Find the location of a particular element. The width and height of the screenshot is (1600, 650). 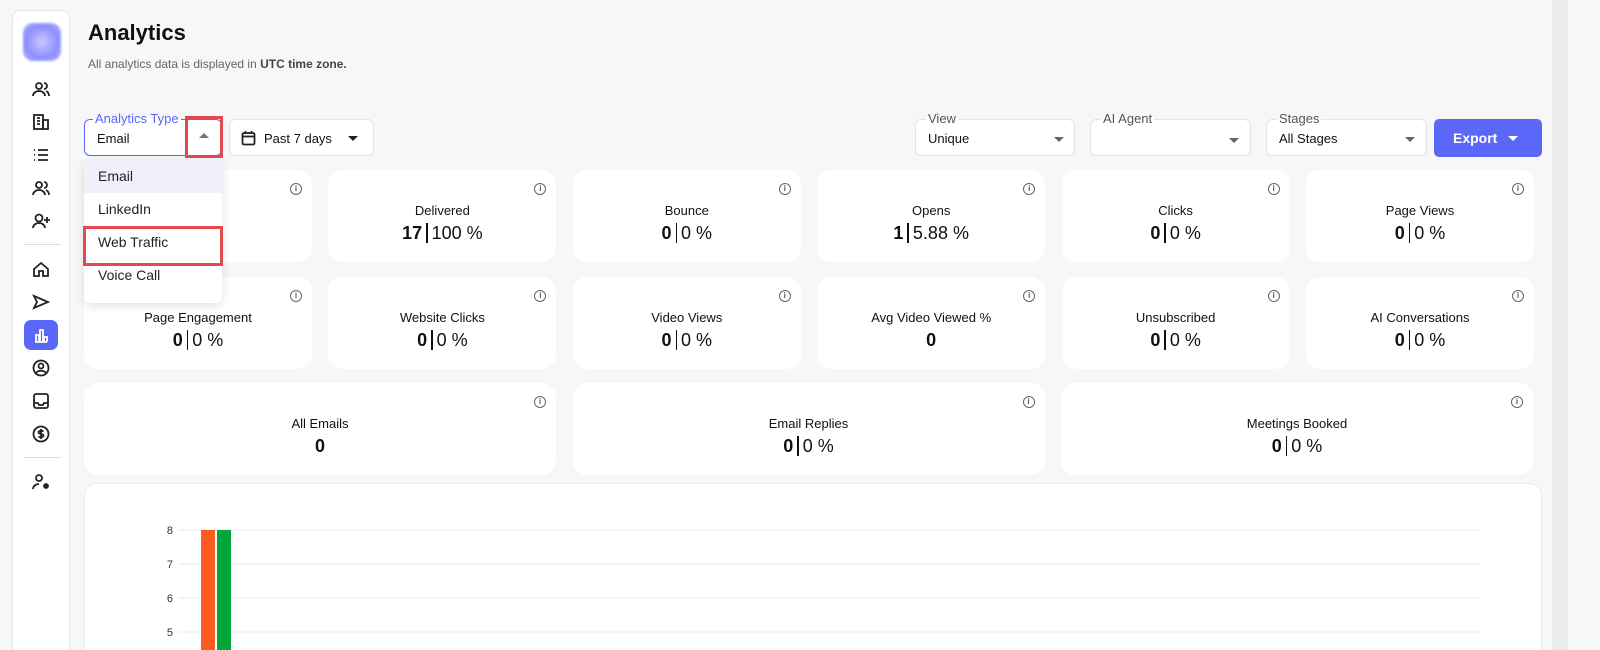

metric-count: 17 is located at coordinates (412, 233).